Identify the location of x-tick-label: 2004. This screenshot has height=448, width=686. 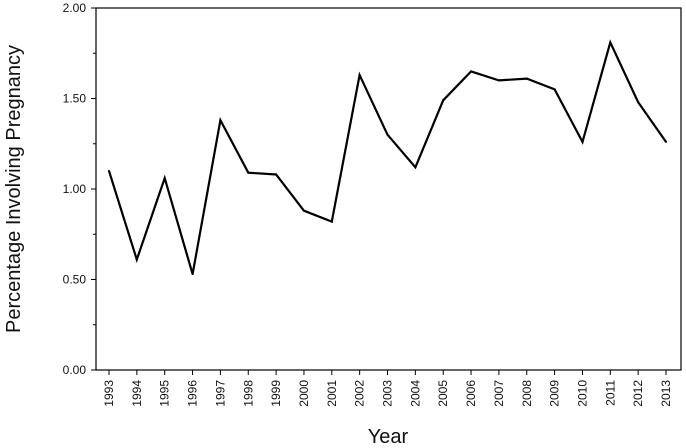
(415, 393).